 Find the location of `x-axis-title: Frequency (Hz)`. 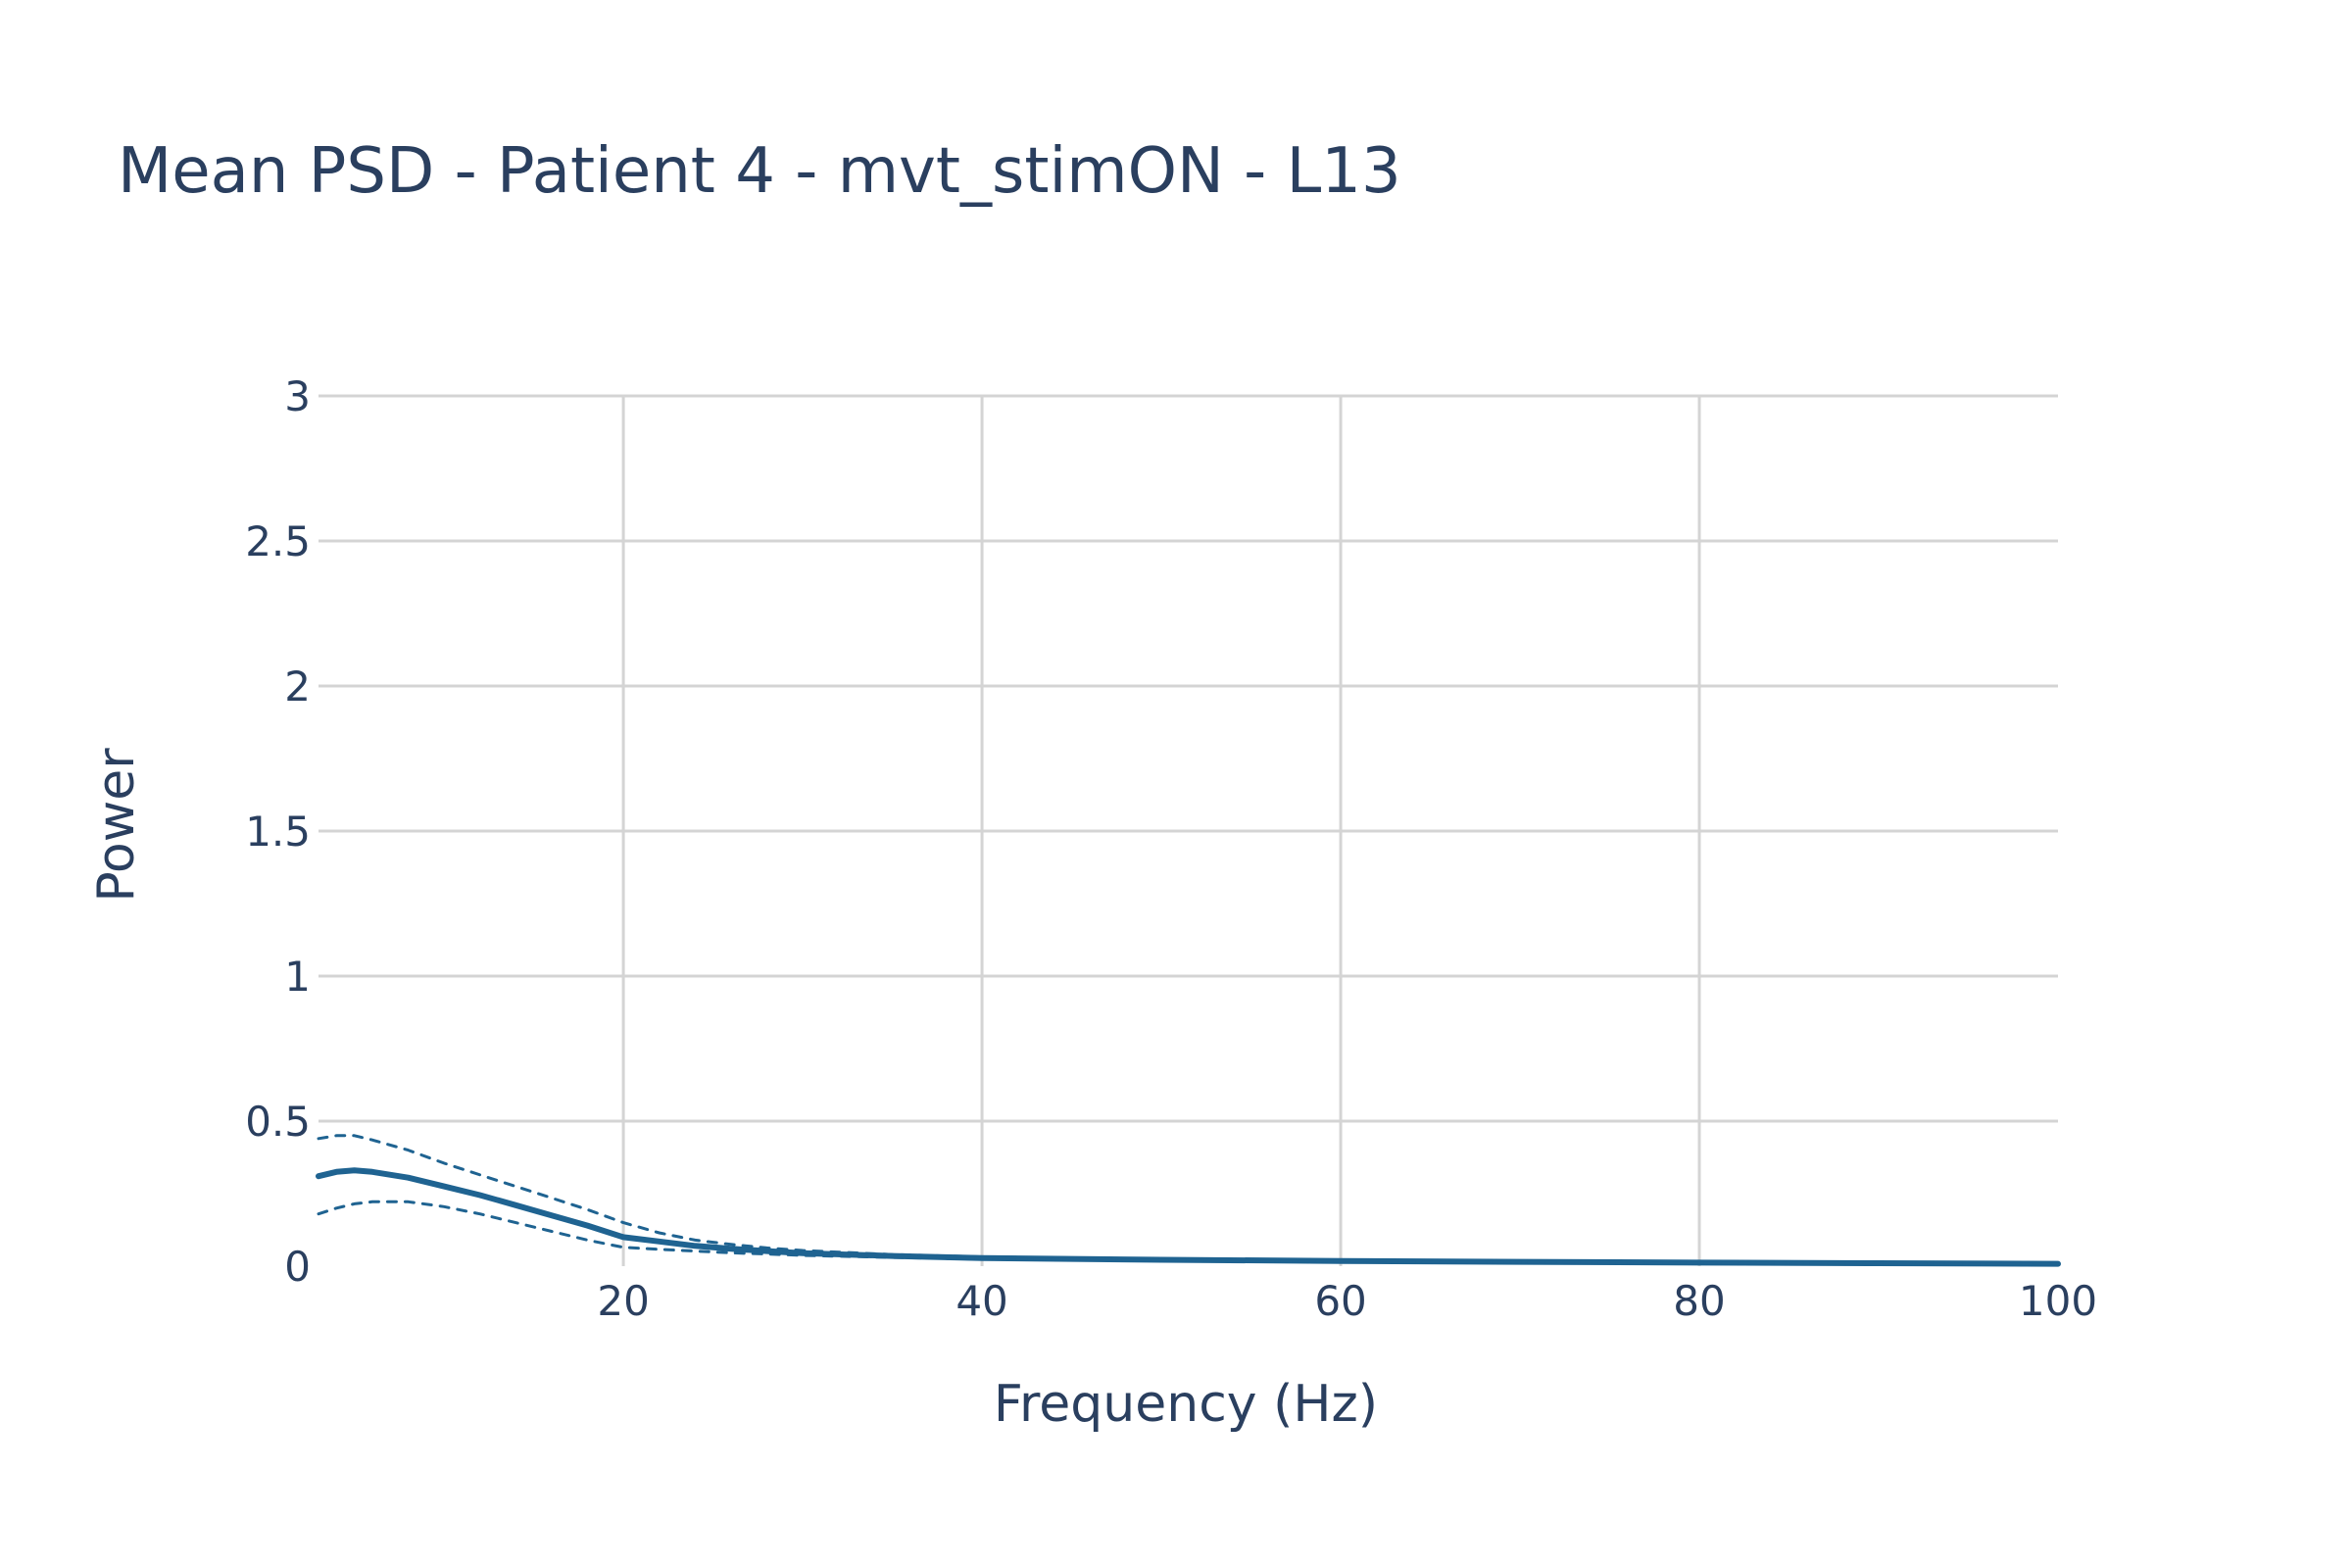

x-axis-title: Frequency (Hz) is located at coordinates (1186, 1404).